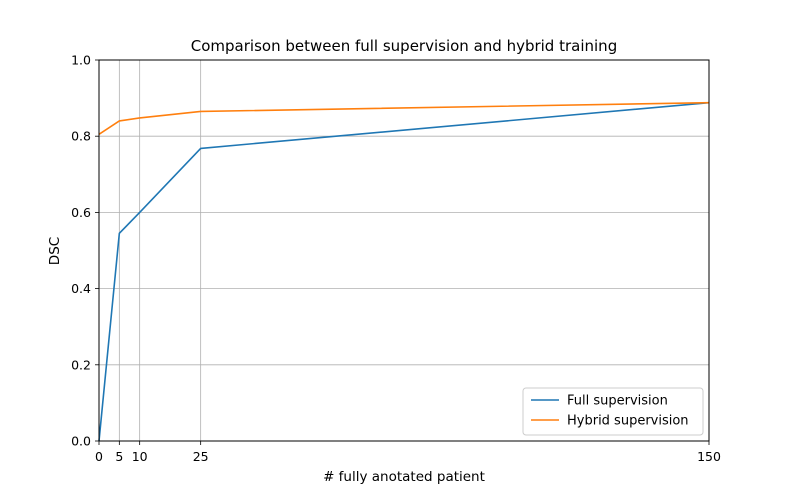 The height and width of the screenshot is (495, 788). Describe the element at coordinates (81, 364) in the screenshot. I see `y-tick-label: 0.2` at that location.